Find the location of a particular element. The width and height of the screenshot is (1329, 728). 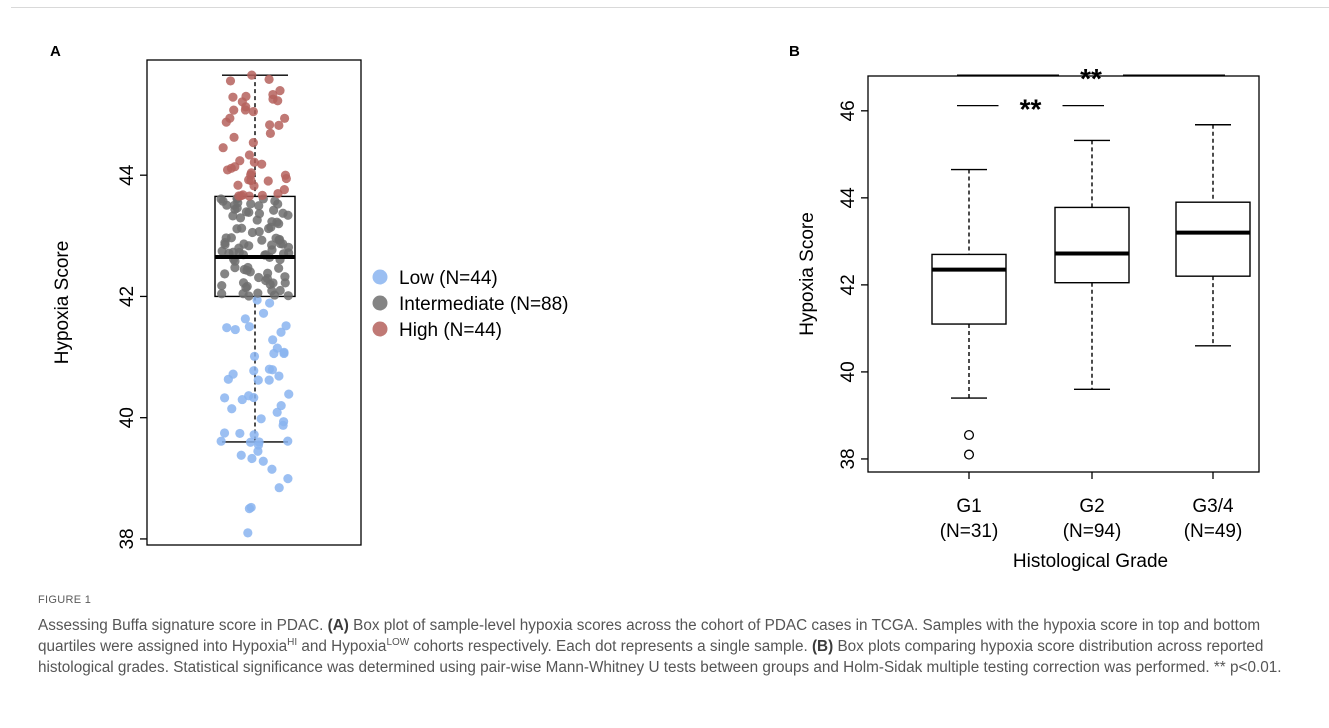

panel-b-x-n-label: (N=94) is located at coordinates (1092, 531).